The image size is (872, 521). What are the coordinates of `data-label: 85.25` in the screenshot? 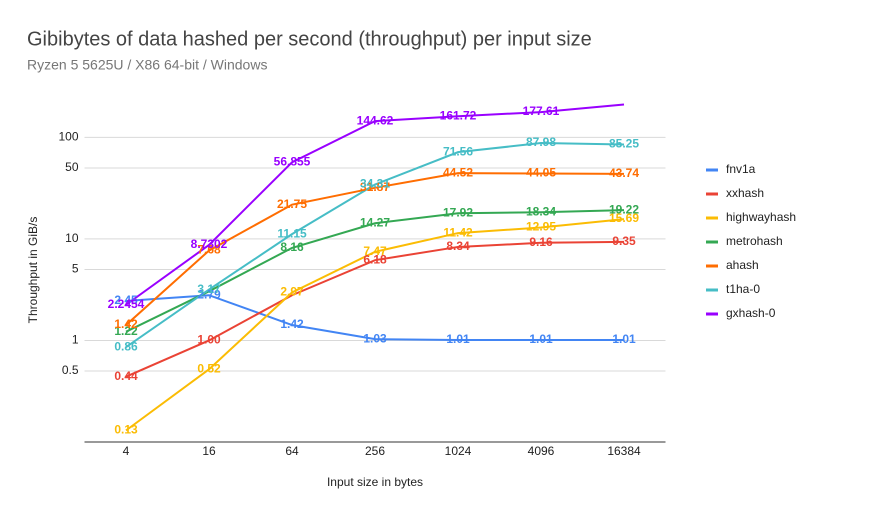 It's located at (624, 144).